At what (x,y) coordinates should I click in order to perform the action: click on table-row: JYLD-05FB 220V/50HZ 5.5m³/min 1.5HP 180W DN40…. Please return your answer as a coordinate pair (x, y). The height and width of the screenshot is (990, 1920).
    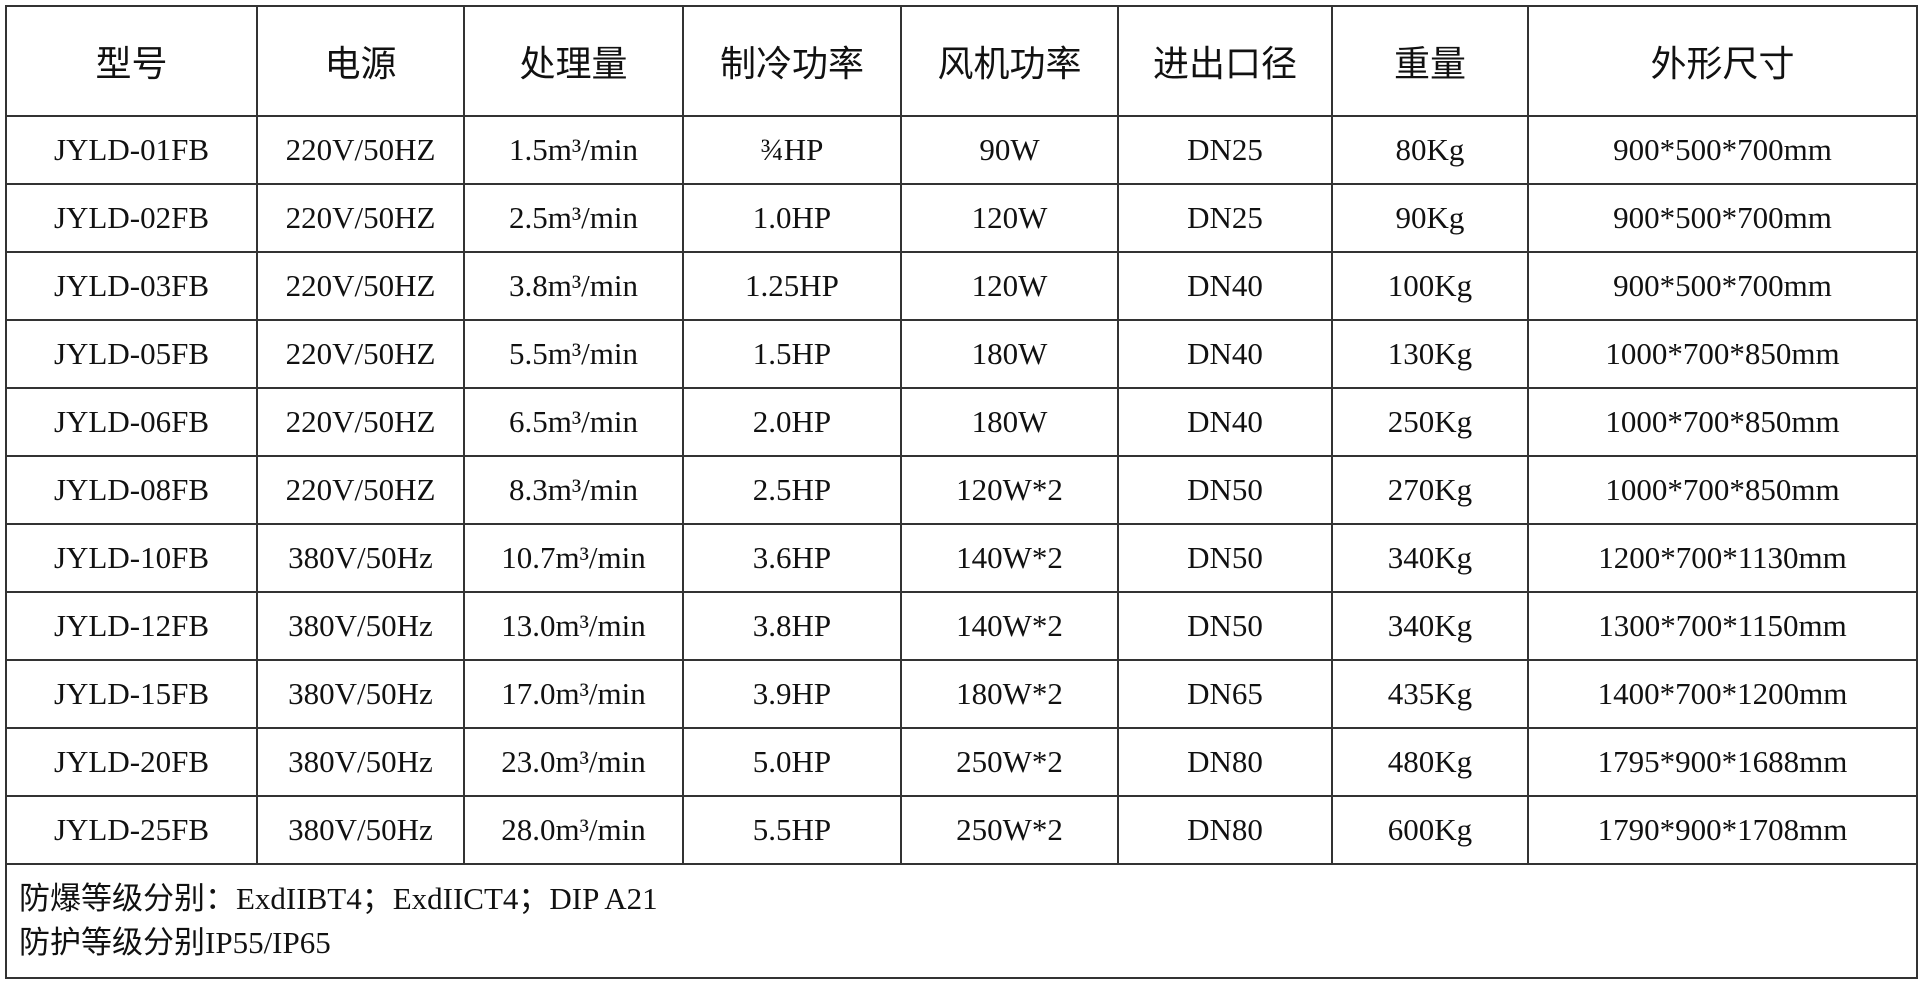
    Looking at the image, I should click on (961, 354).